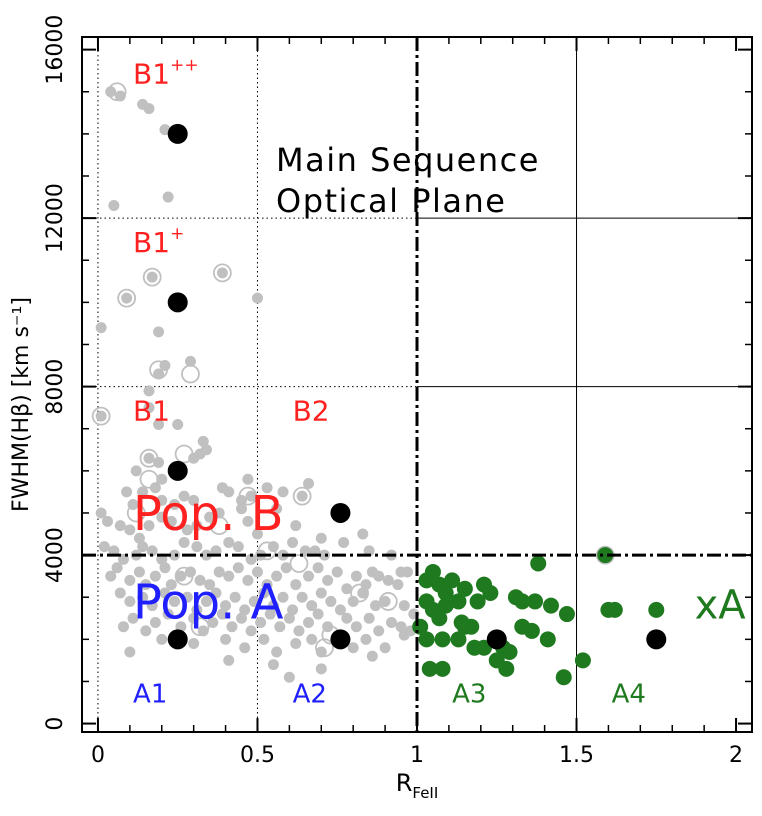 The width and height of the screenshot is (762, 816). Describe the element at coordinates (469, 695) in the screenshot. I see `region-label: A3` at that location.